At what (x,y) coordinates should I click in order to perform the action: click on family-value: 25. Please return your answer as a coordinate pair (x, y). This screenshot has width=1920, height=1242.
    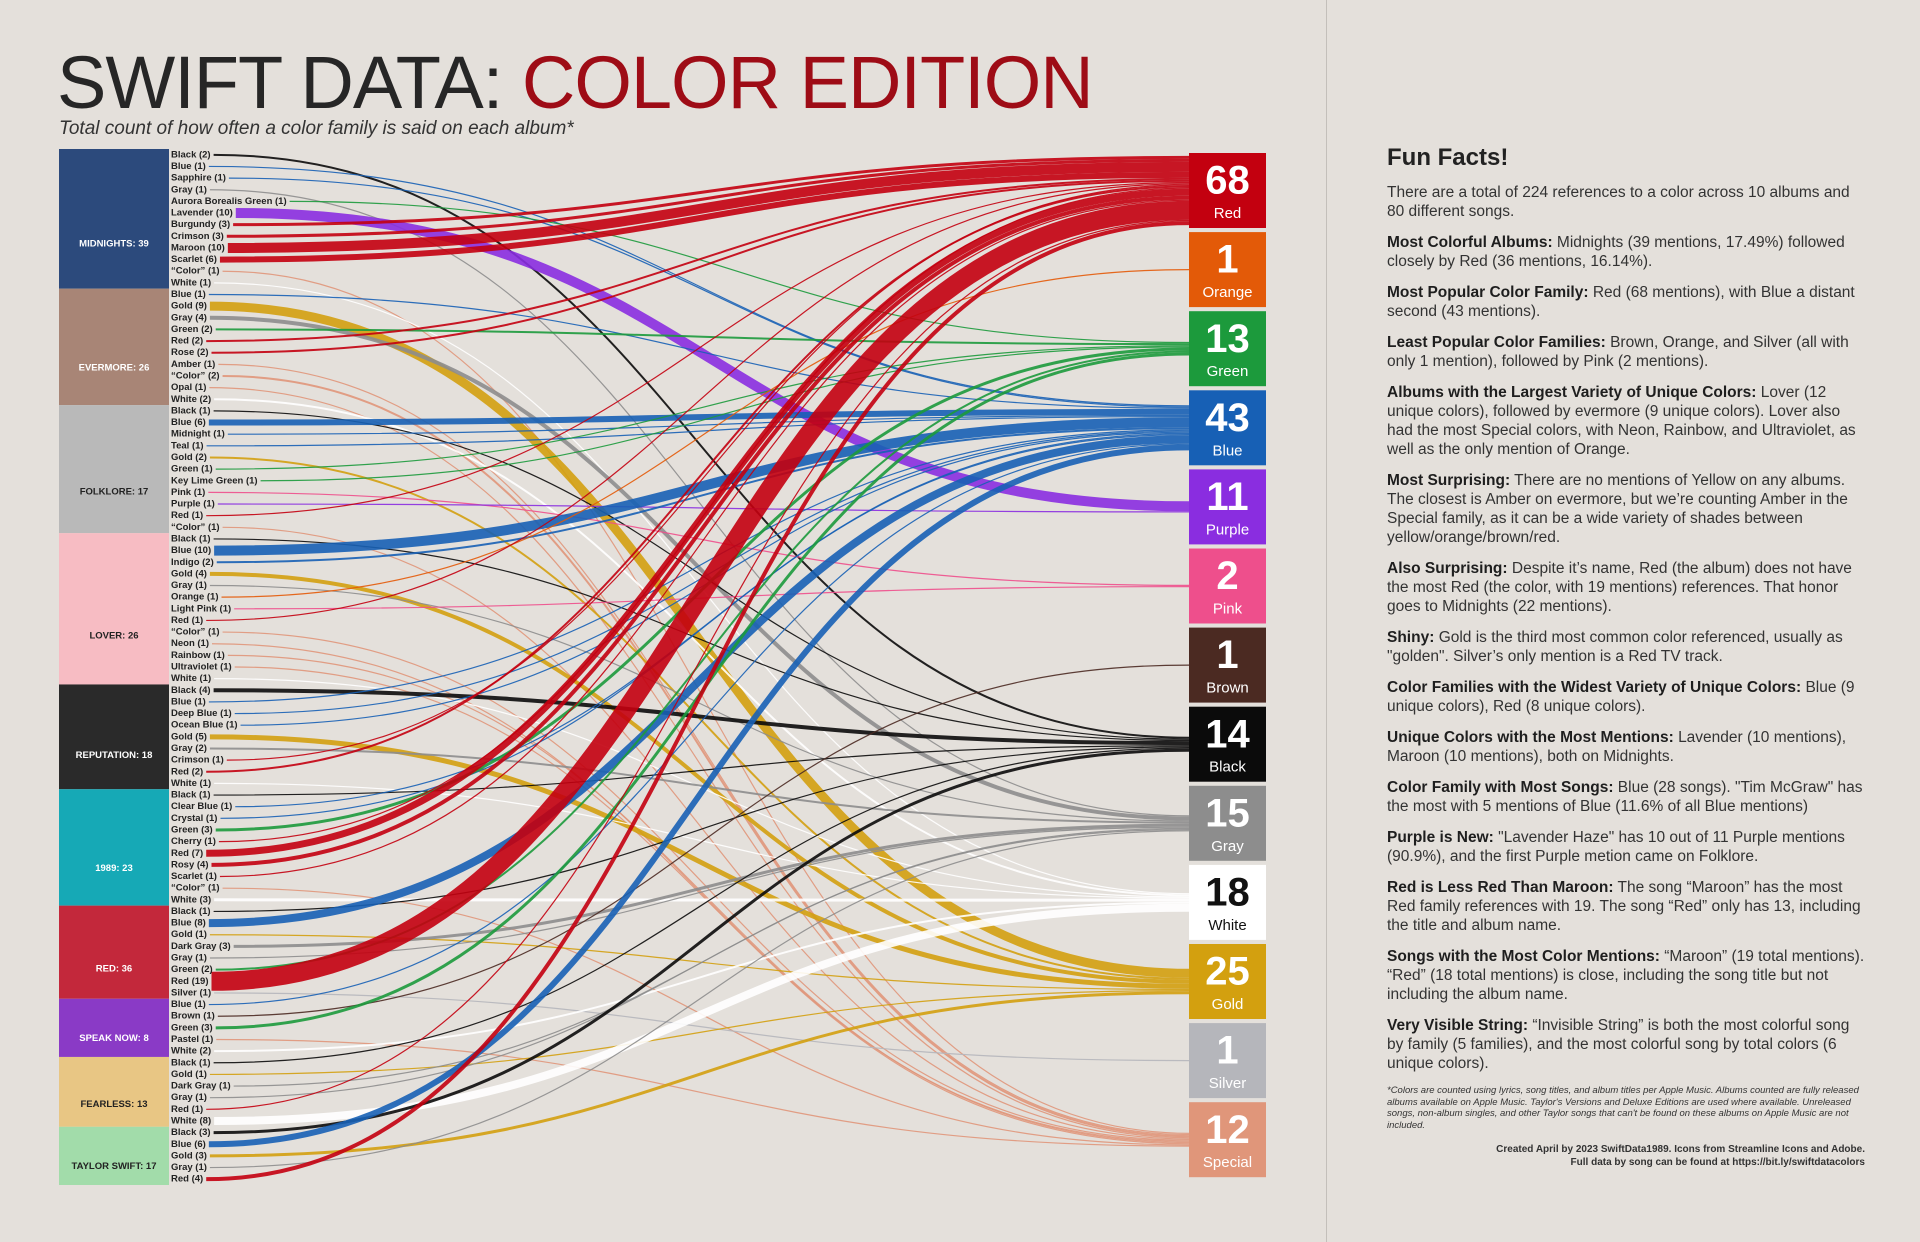
    Looking at the image, I should click on (1227, 972).